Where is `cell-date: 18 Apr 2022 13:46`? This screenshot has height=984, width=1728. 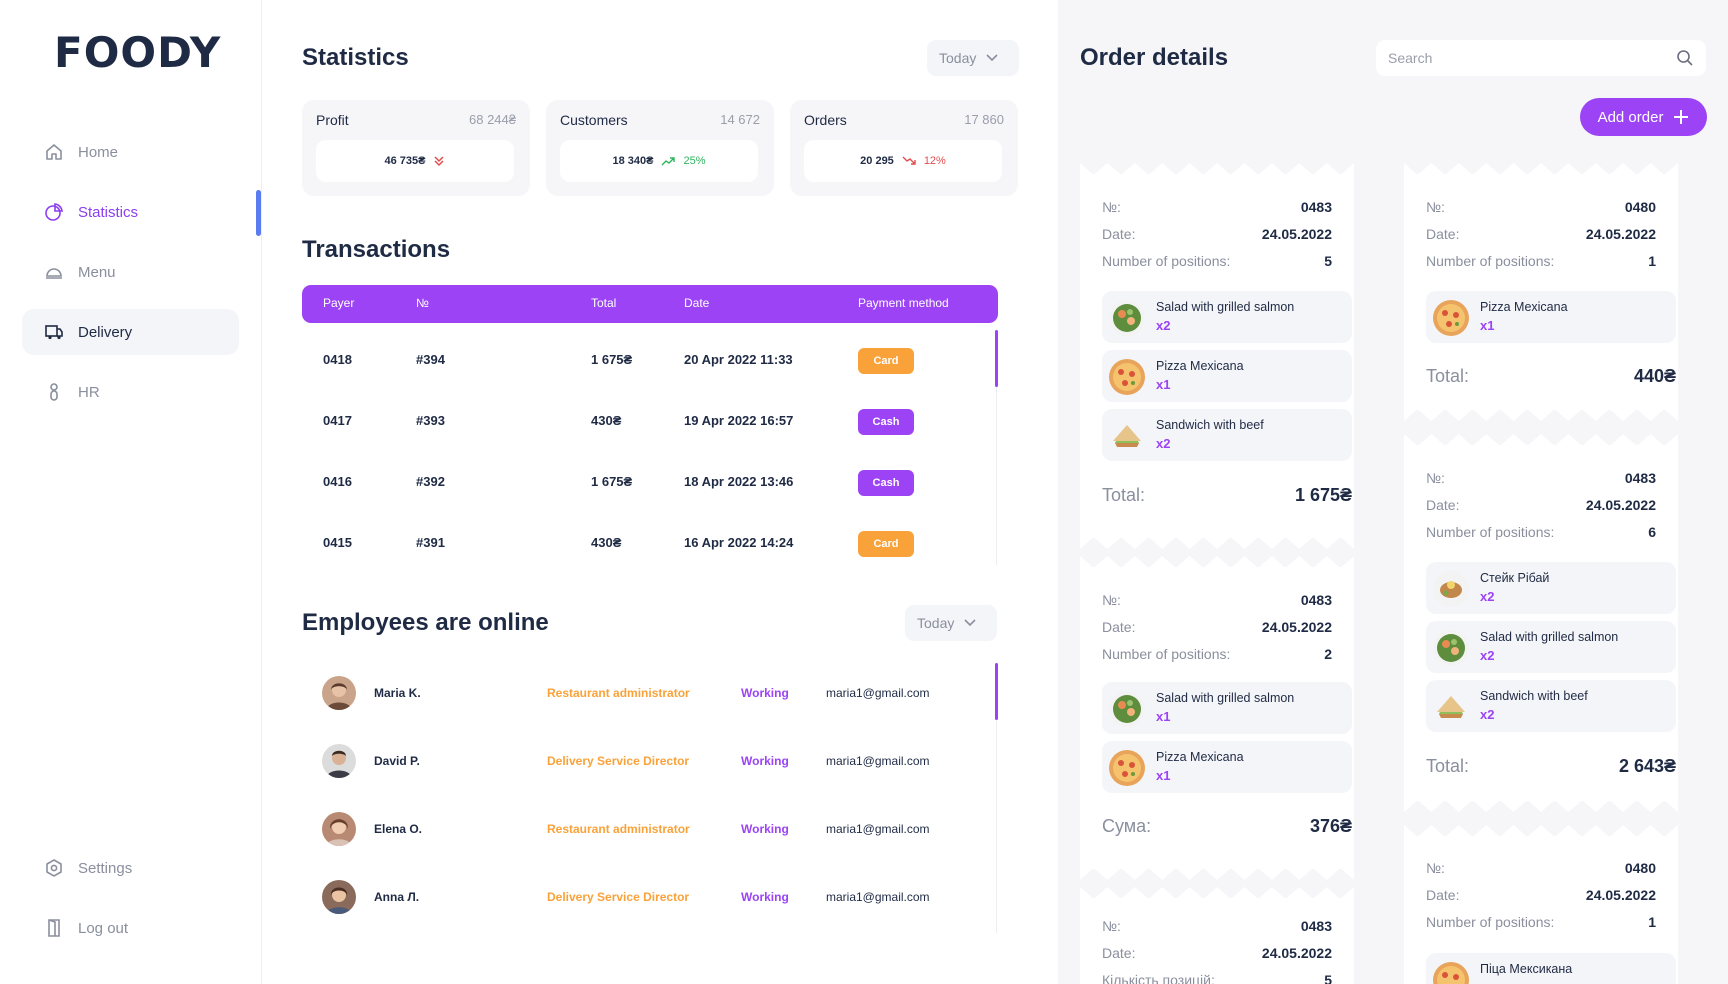 cell-date: 18 Apr 2022 13:46 is located at coordinates (739, 481).